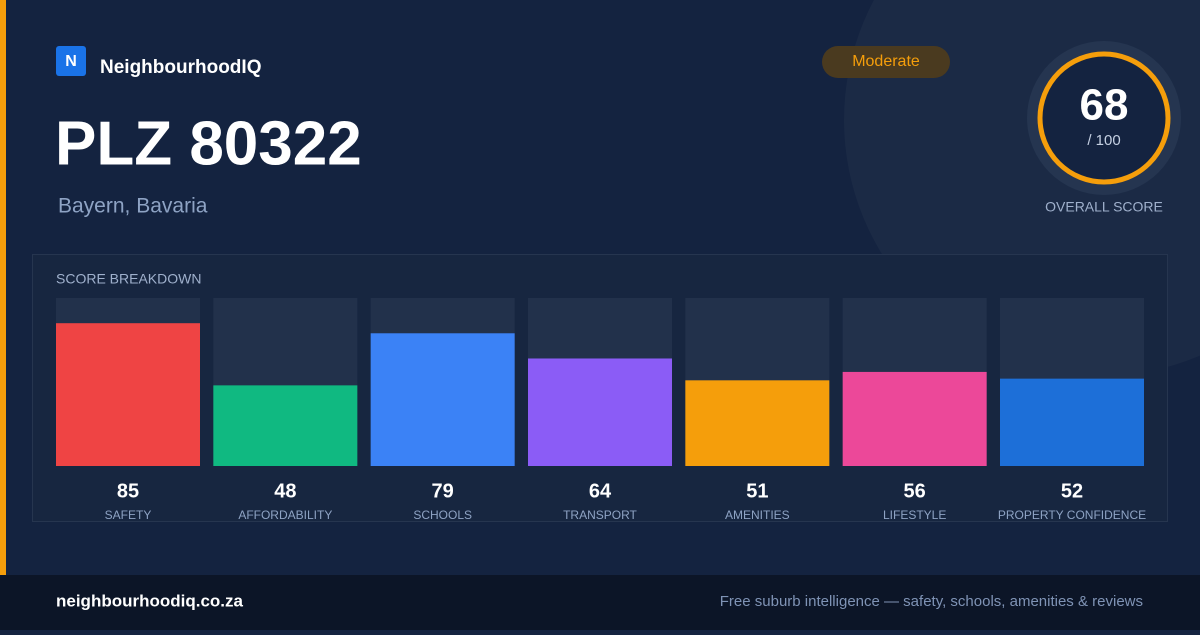  Describe the element at coordinates (180, 67) in the screenshot. I see `brand-name: NeighbourhoodIQ` at that location.